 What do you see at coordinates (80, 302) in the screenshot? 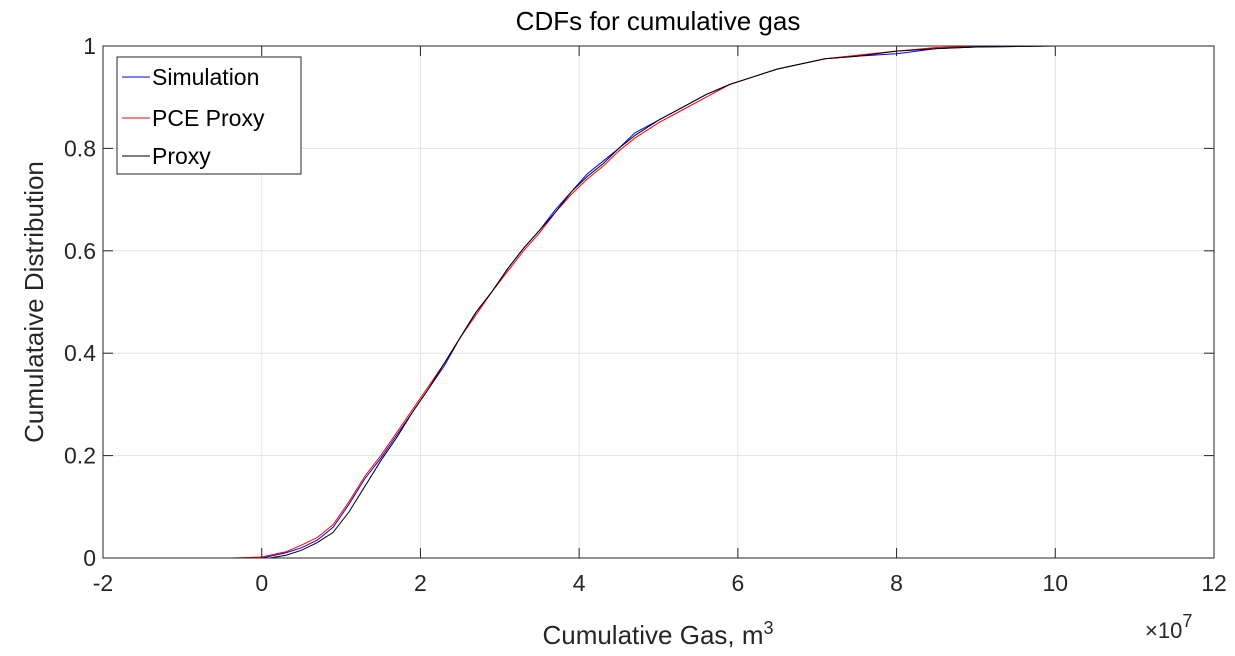
I see `y-tick-labels: 0 0.2 0.4 0.6 0.8 1` at bounding box center [80, 302].